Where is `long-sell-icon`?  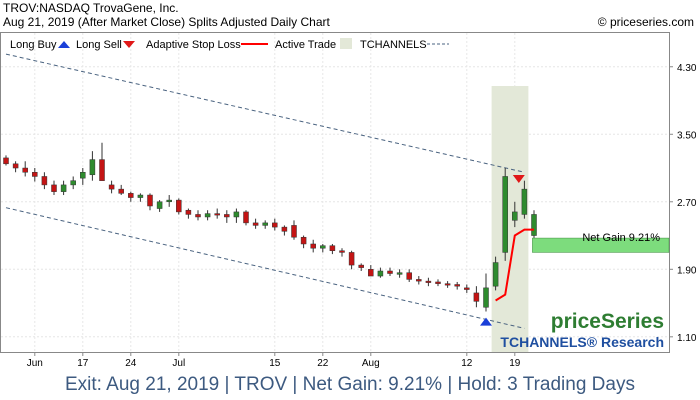
long-sell-icon is located at coordinates (129, 44).